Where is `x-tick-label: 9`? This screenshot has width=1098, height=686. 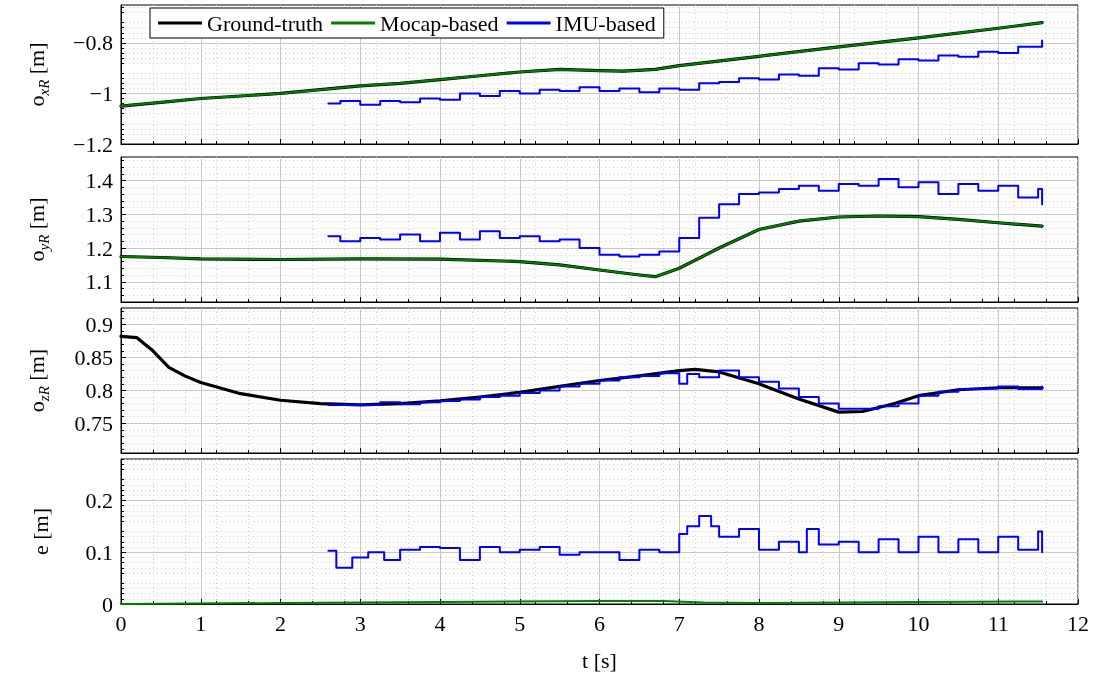 x-tick-label: 9 is located at coordinates (839, 623).